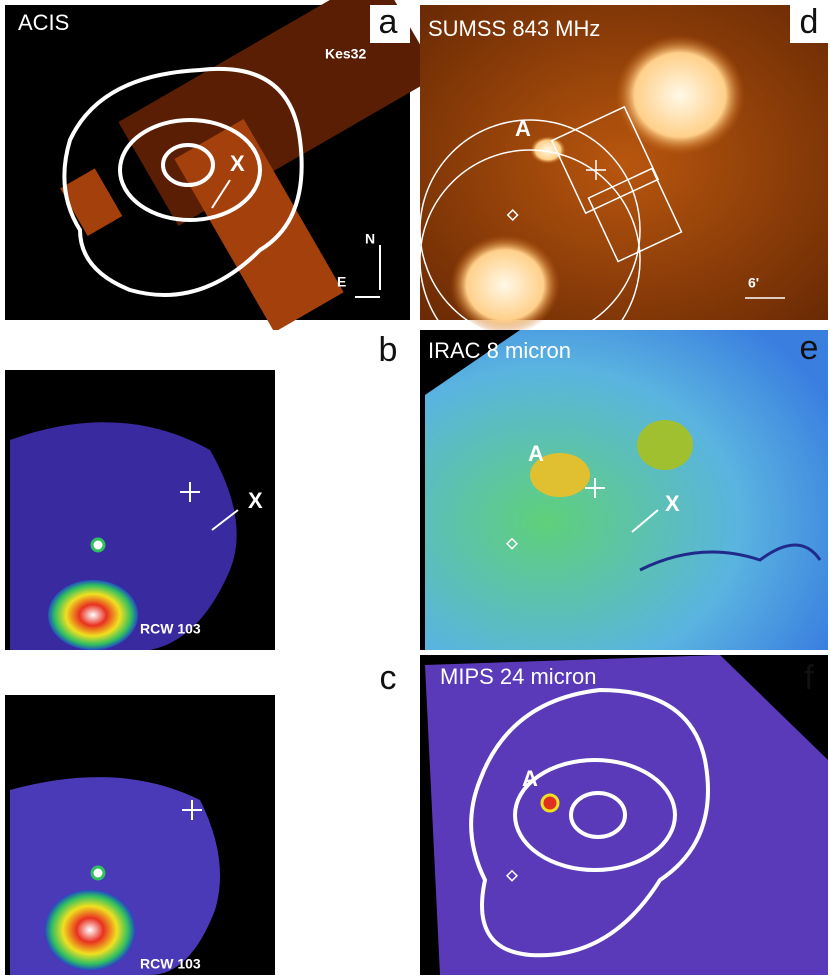  I want to click on panel-letter: c, so click(388, 678).